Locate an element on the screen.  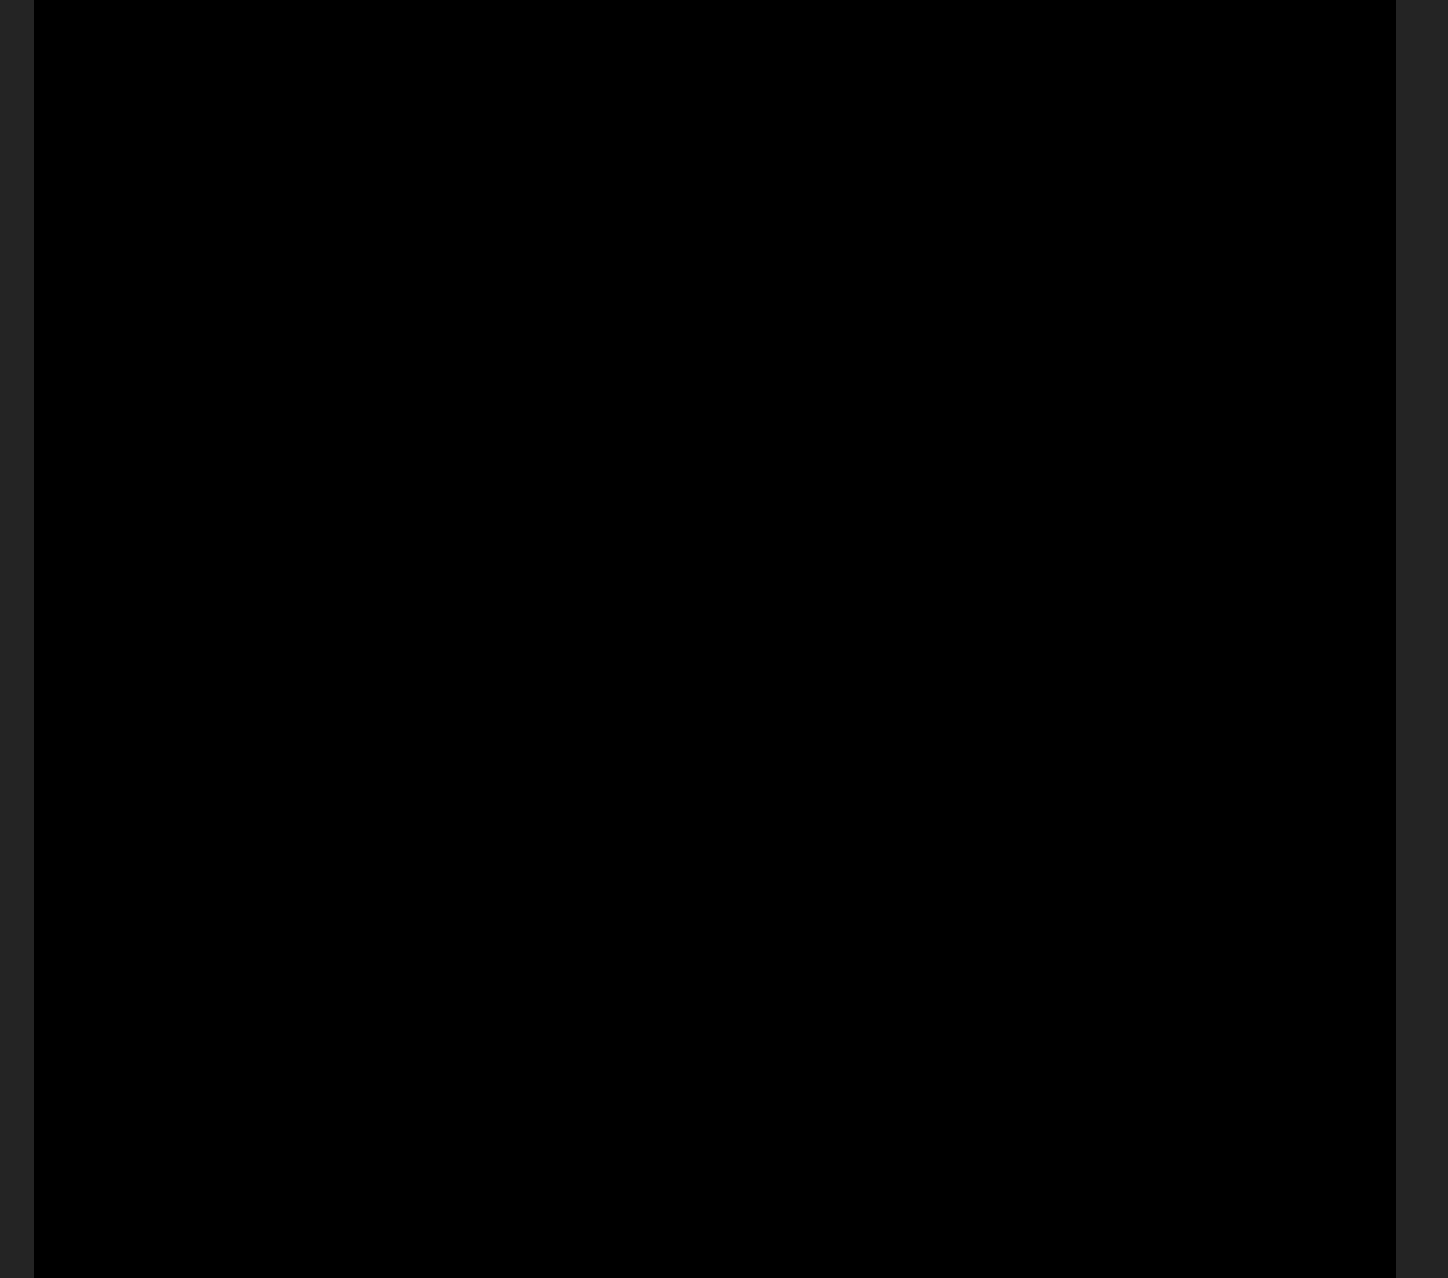
window-margin-left is located at coordinates (17, 639).